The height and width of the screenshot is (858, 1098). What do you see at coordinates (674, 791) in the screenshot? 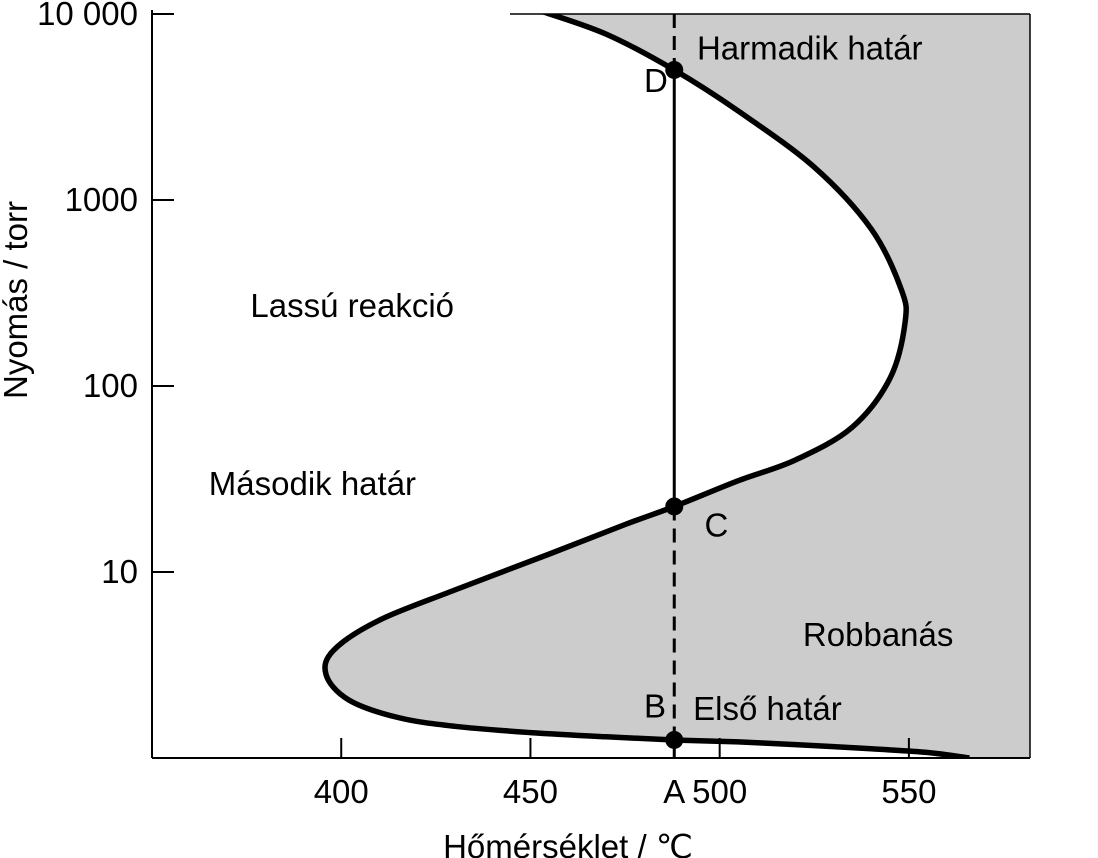
I see `x-tick-label: A` at bounding box center [674, 791].